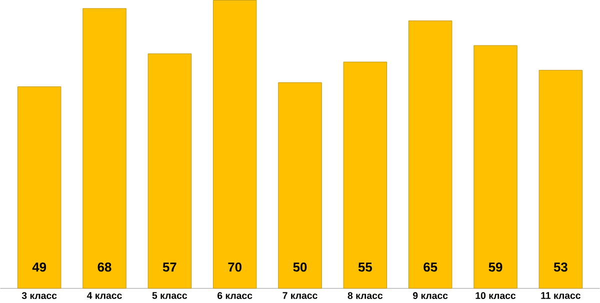 Image resolution: width=600 pixels, height=303 pixels. I want to click on data-label: 50, so click(300, 267).